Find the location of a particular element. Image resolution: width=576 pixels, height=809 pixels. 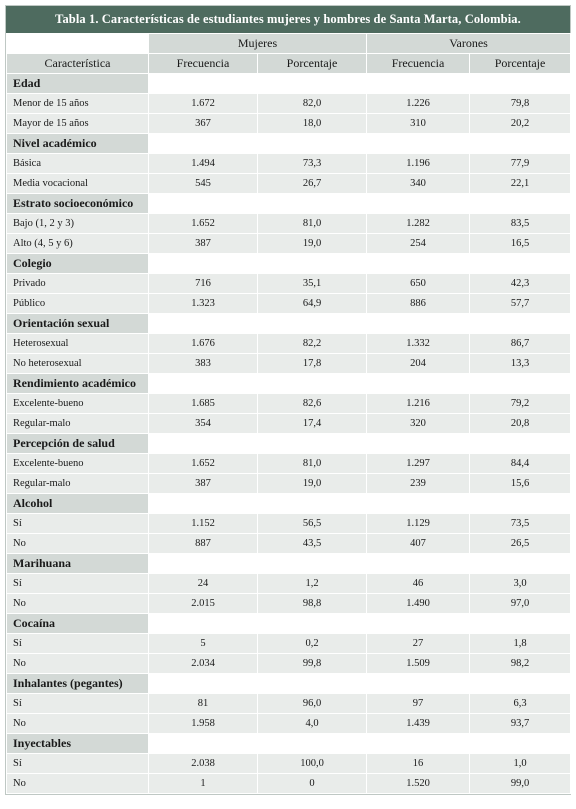

table-row: No 1 0 1.520 99,0 is located at coordinates (289, 783).